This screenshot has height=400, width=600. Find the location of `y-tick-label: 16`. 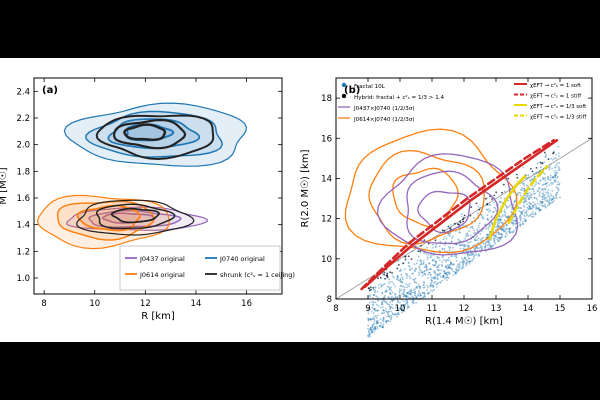

y-tick-label: 16 is located at coordinates (326, 139).